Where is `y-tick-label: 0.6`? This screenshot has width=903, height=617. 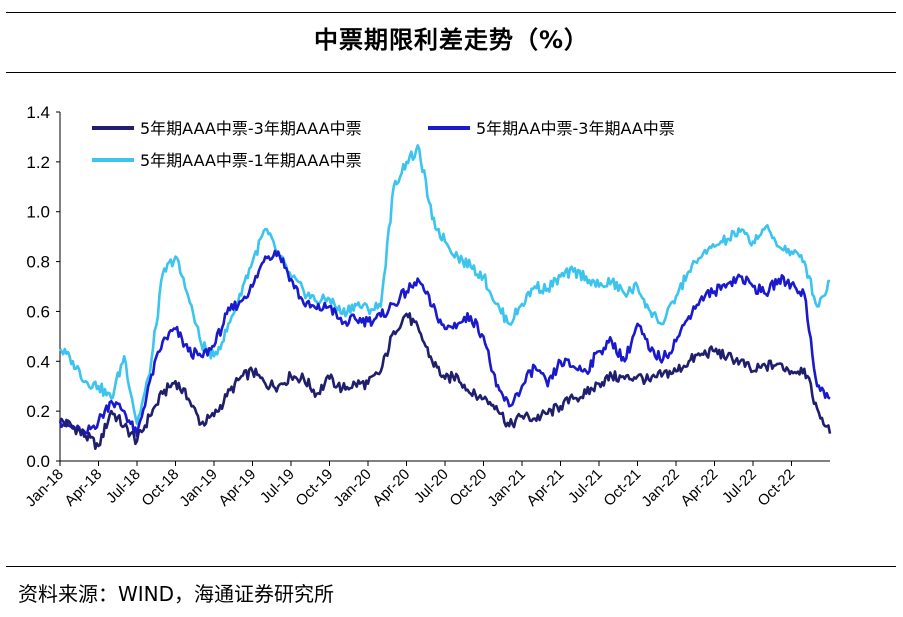
y-tick-label: 0.6 is located at coordinates (38, 311).